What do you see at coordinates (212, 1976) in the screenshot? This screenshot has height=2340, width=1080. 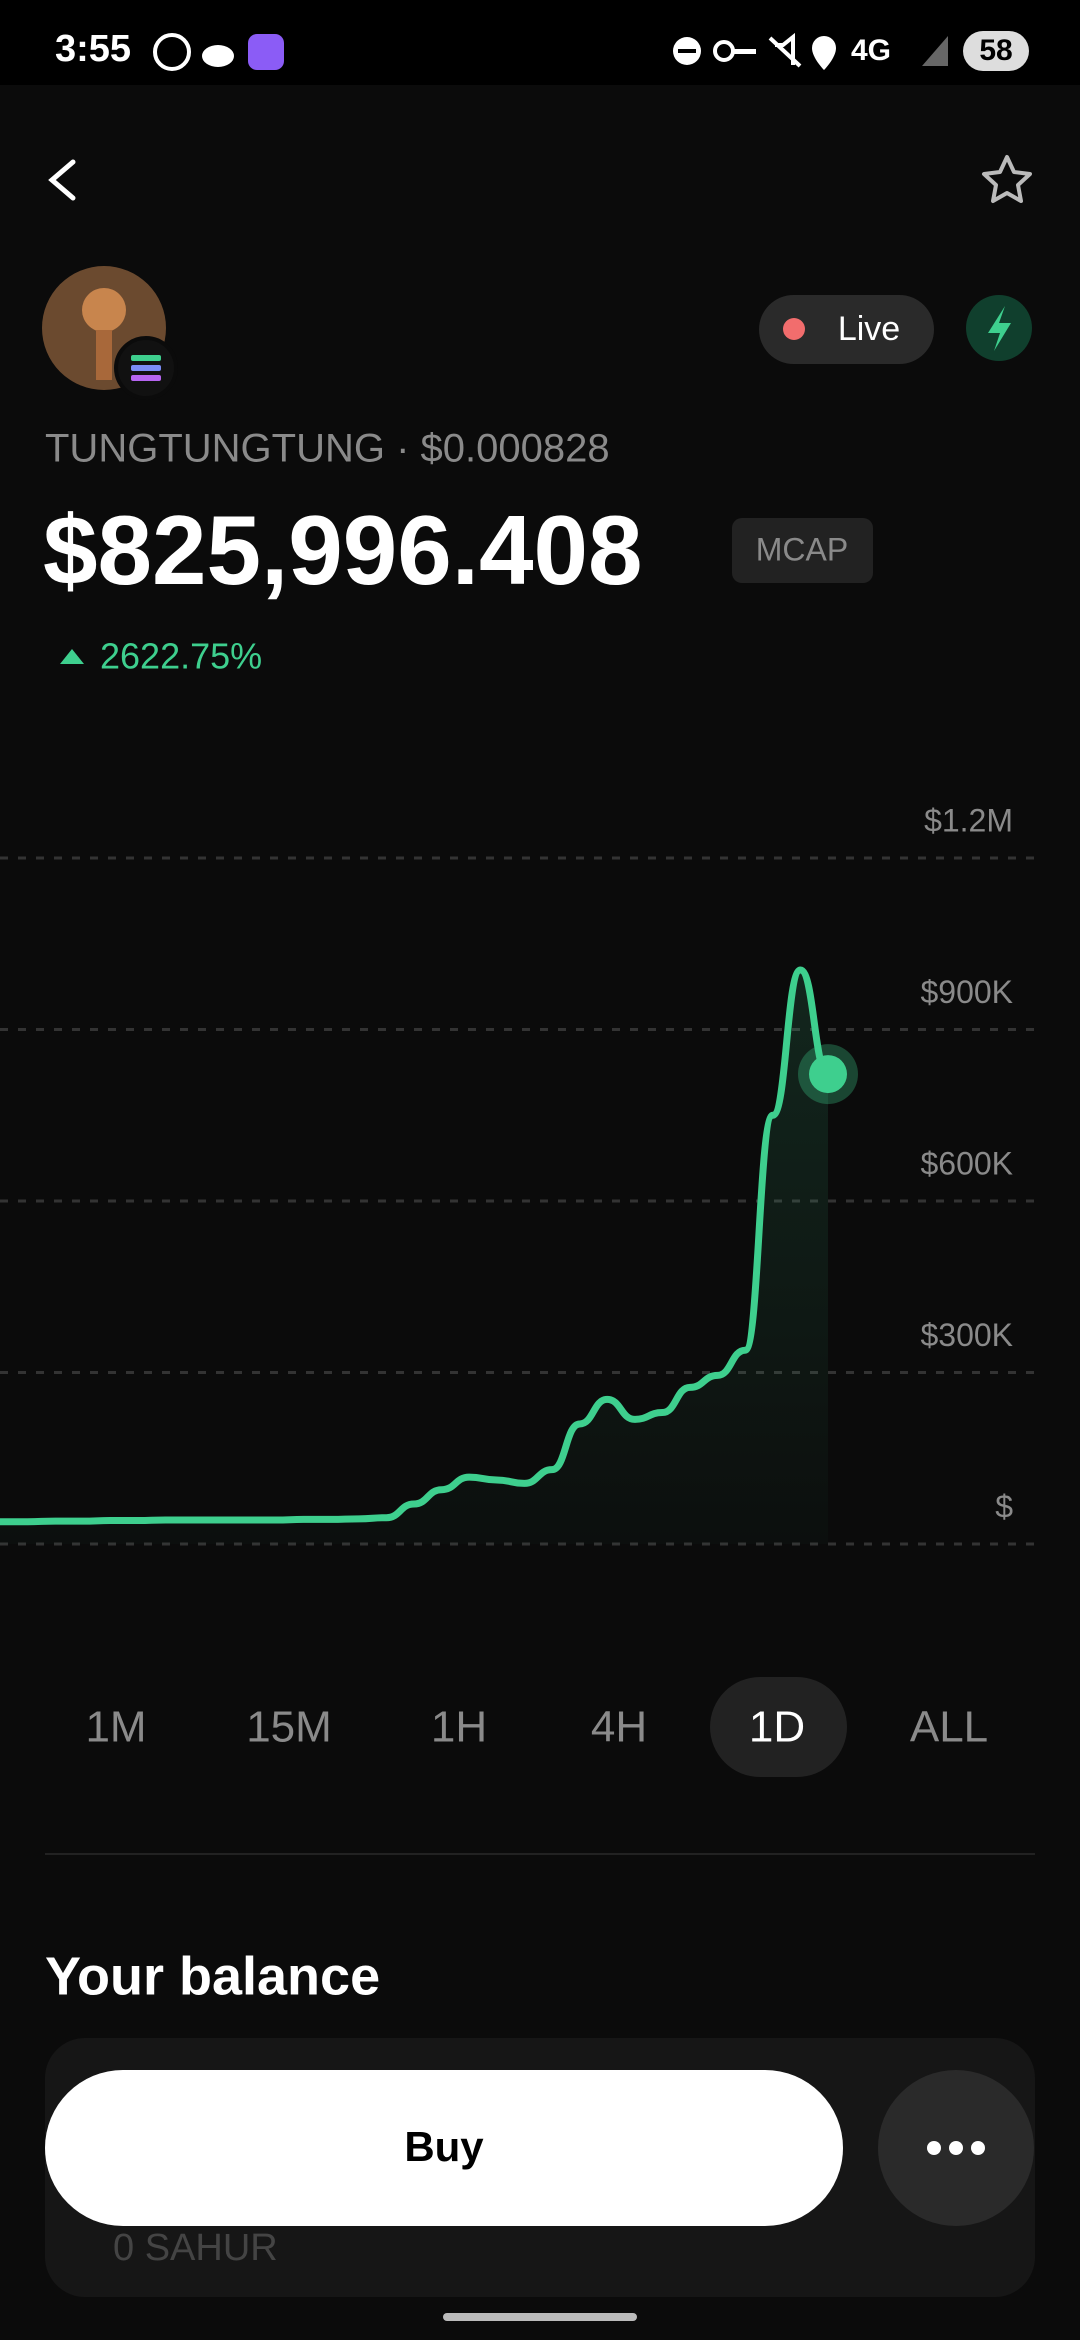 I see `balance-title: Your balance` at bounding box center [212, 1976].